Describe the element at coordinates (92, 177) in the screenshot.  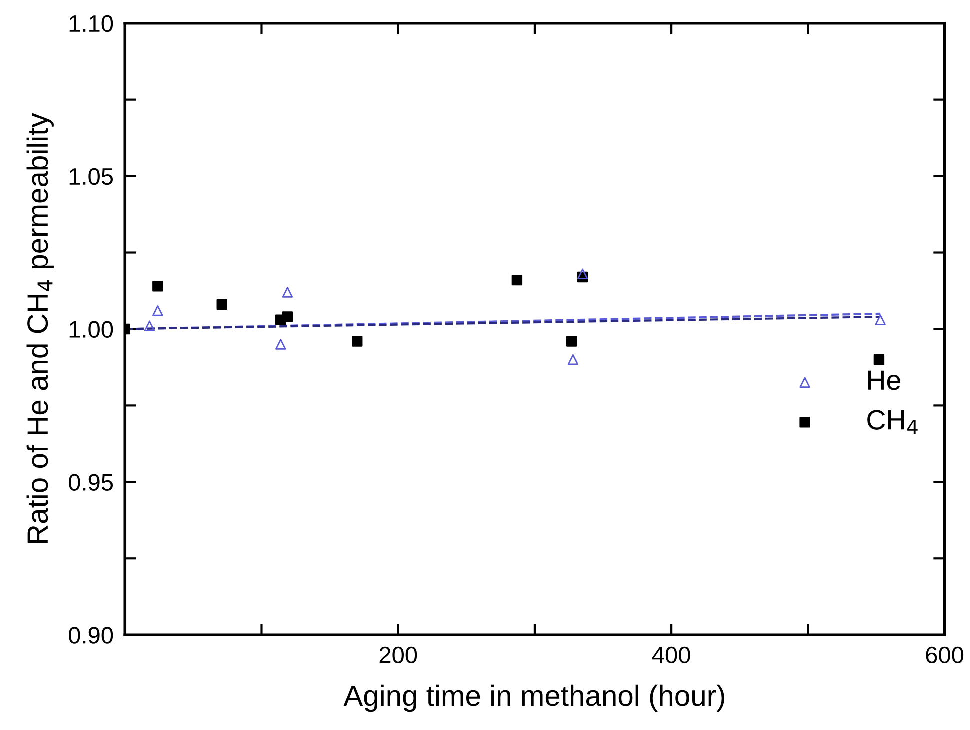
I see `y-tick-label: 1.05` at that location.